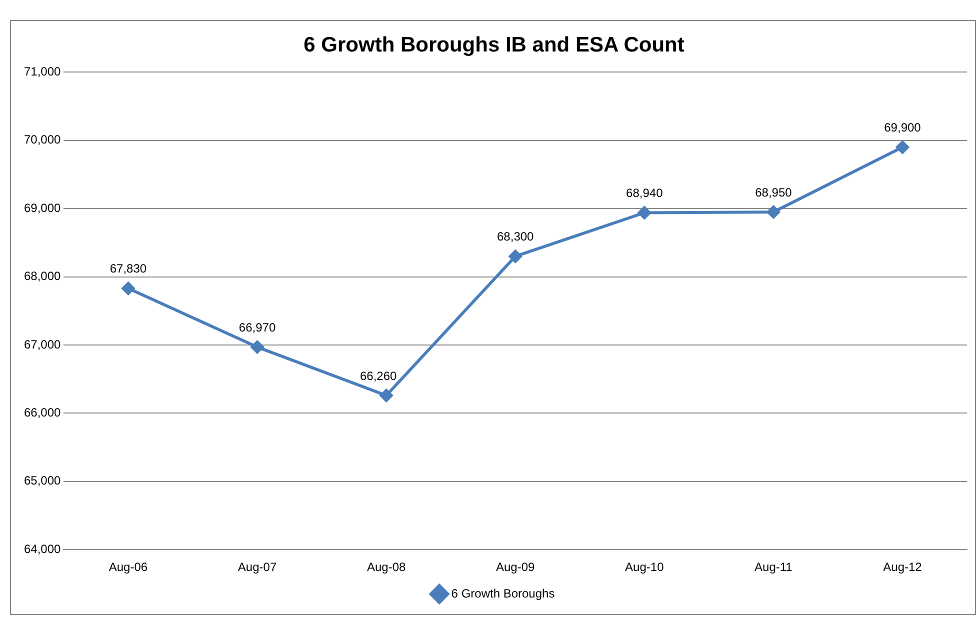  Describe the element at coordinates (43, 71) in the screenshot. I see `y-tick-label: 71,000` at that location.